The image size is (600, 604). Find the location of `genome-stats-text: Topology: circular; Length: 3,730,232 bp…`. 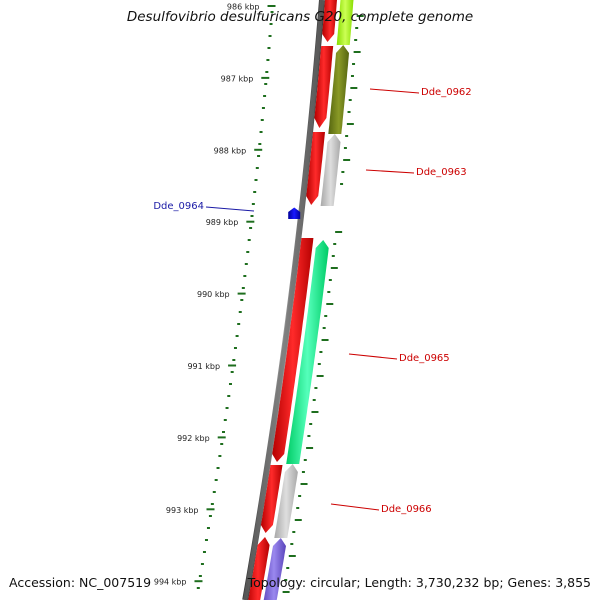

genome-stats-text: Topology: circular; Length: 3,730,232 bp… is located at coordinates (419, 582).